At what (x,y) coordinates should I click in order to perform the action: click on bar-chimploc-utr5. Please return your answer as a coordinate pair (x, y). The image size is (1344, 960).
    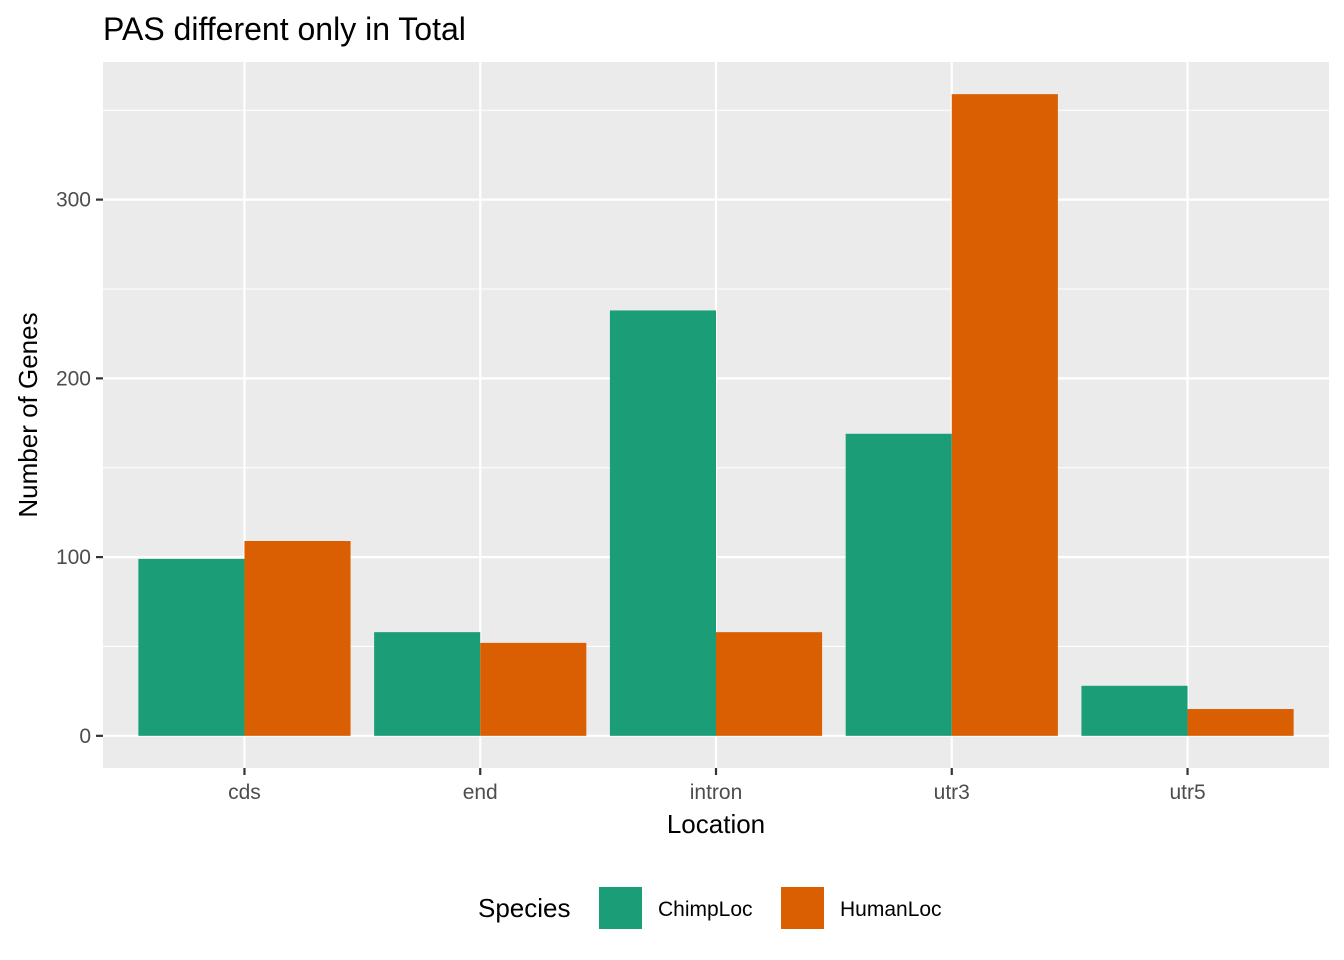
    Looking at the image, I should click on (1134, 710).